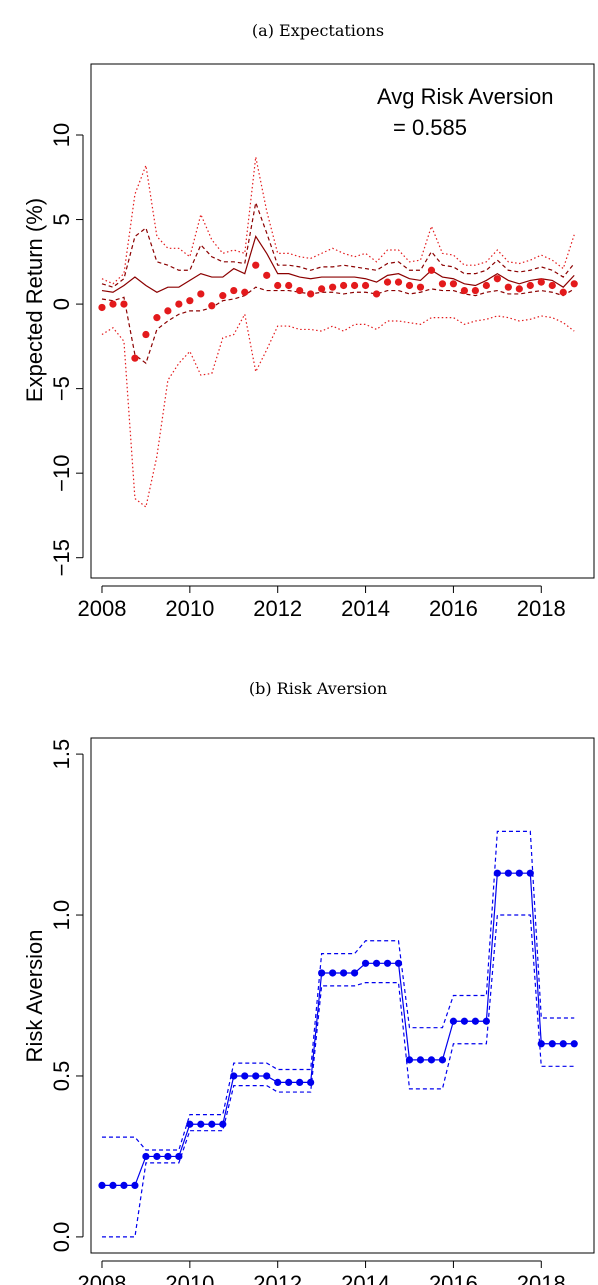 This screenshot has width=598, height=1285. I want to click on risk-aversion-x-tick-label: 2018, so click(541, 1278).